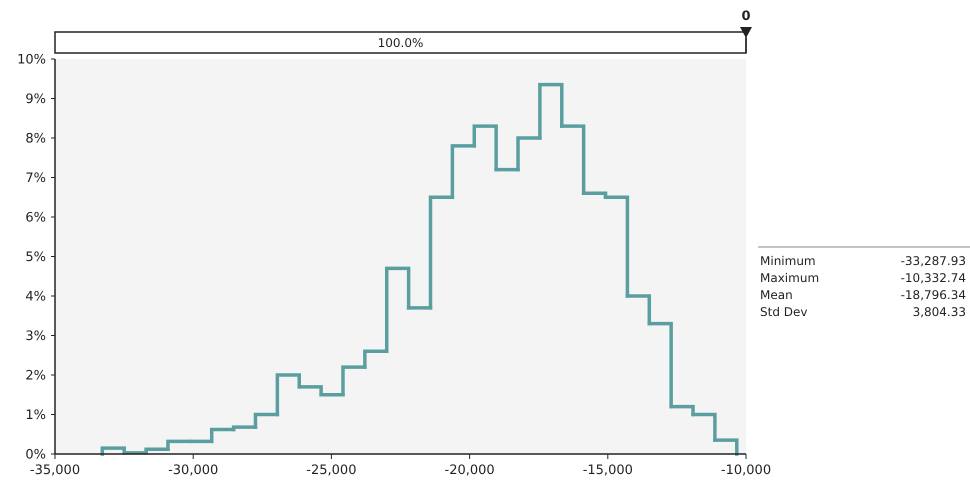 This screenshot has width=970, height=487. I want to click on text: Minimum, so click(788, 261).